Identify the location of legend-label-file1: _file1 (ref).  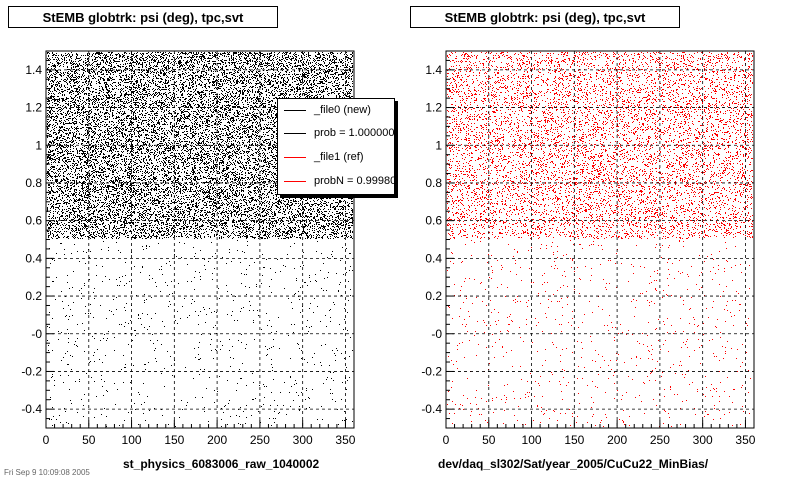
(339, 157).